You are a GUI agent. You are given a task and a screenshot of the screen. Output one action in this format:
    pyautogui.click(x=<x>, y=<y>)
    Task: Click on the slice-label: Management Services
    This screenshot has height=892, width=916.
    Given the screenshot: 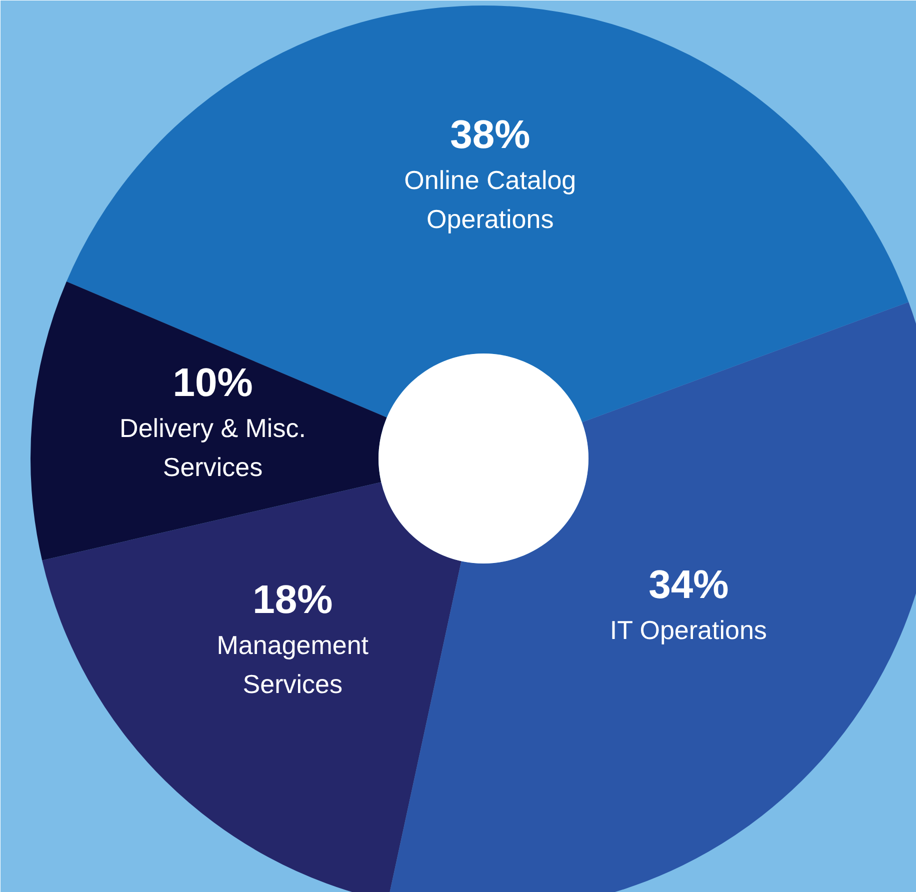 What is the action you would take?
    pyautogui.click(x=293, y=665)
    